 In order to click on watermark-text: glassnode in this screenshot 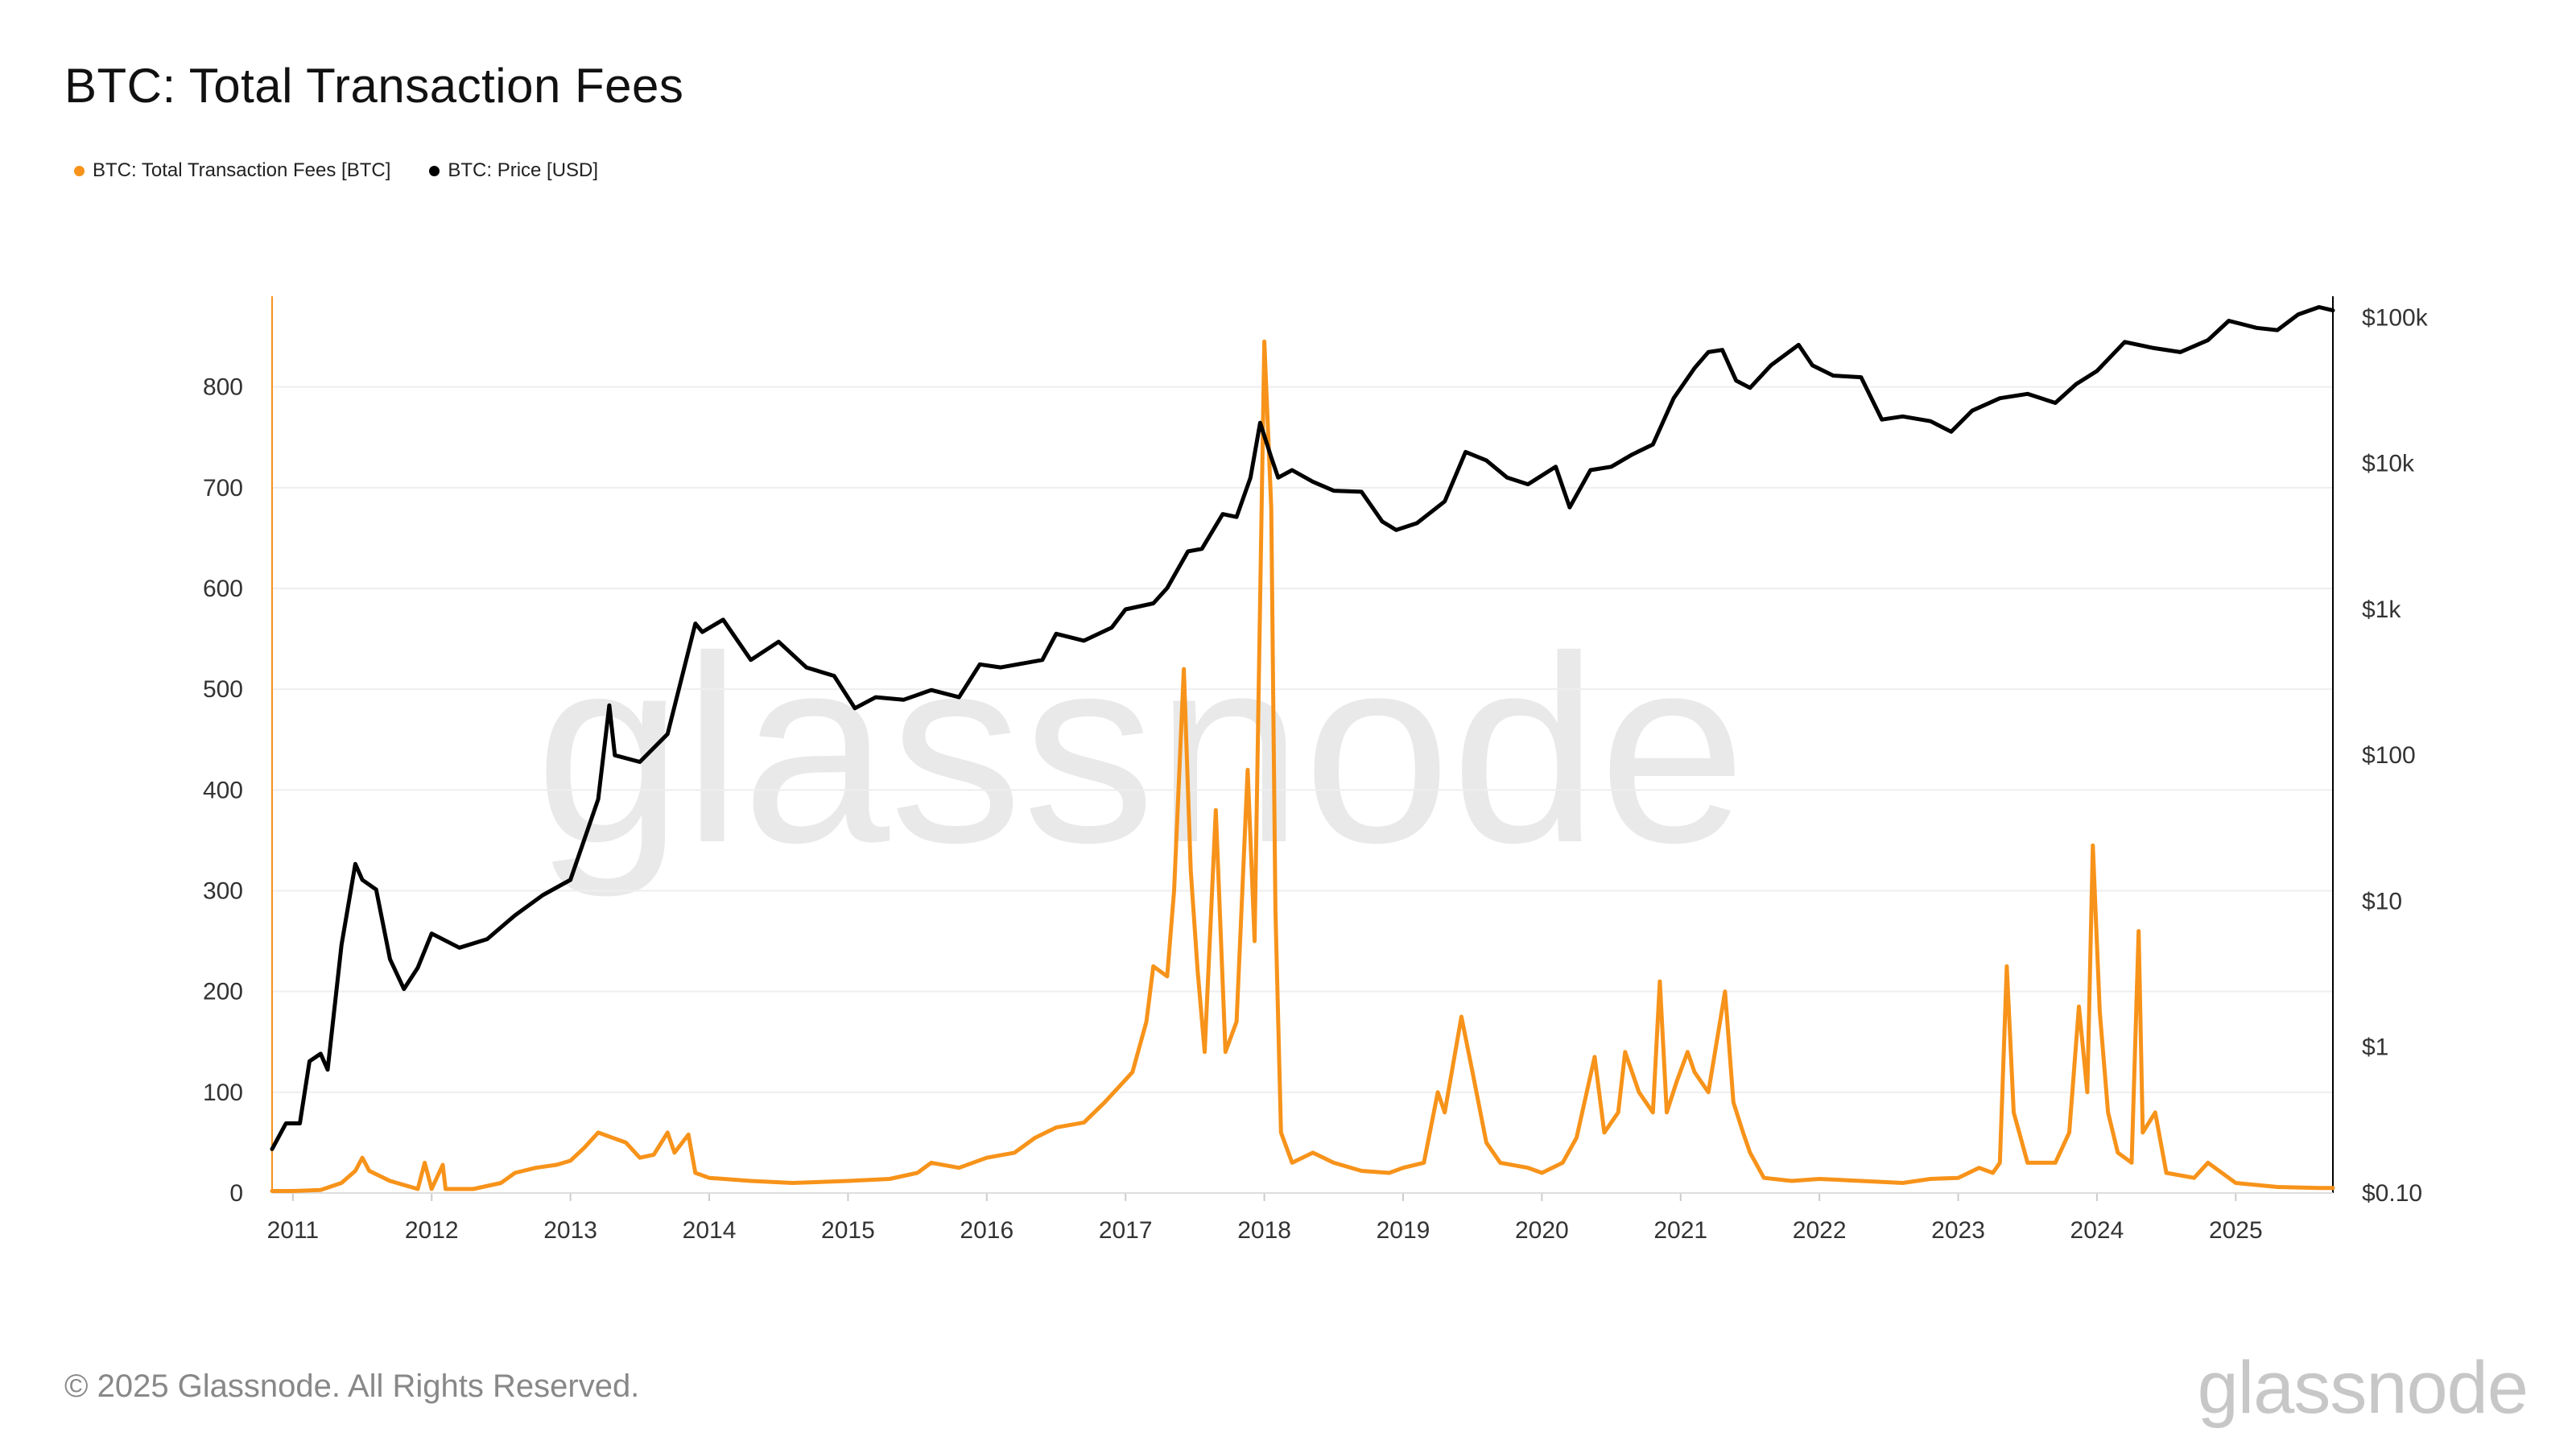, I will do `click(1141, 750)`.